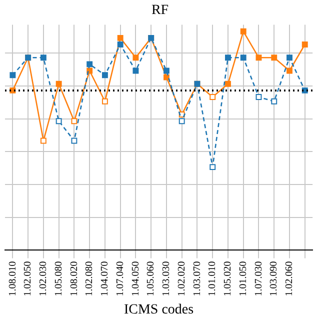 This screenshot has height=320, width=320. What do you see at coordinates (197, 278) in the screenshot?
I see `x-tick-label: 1.03.070` at bounding box center [197, 278].